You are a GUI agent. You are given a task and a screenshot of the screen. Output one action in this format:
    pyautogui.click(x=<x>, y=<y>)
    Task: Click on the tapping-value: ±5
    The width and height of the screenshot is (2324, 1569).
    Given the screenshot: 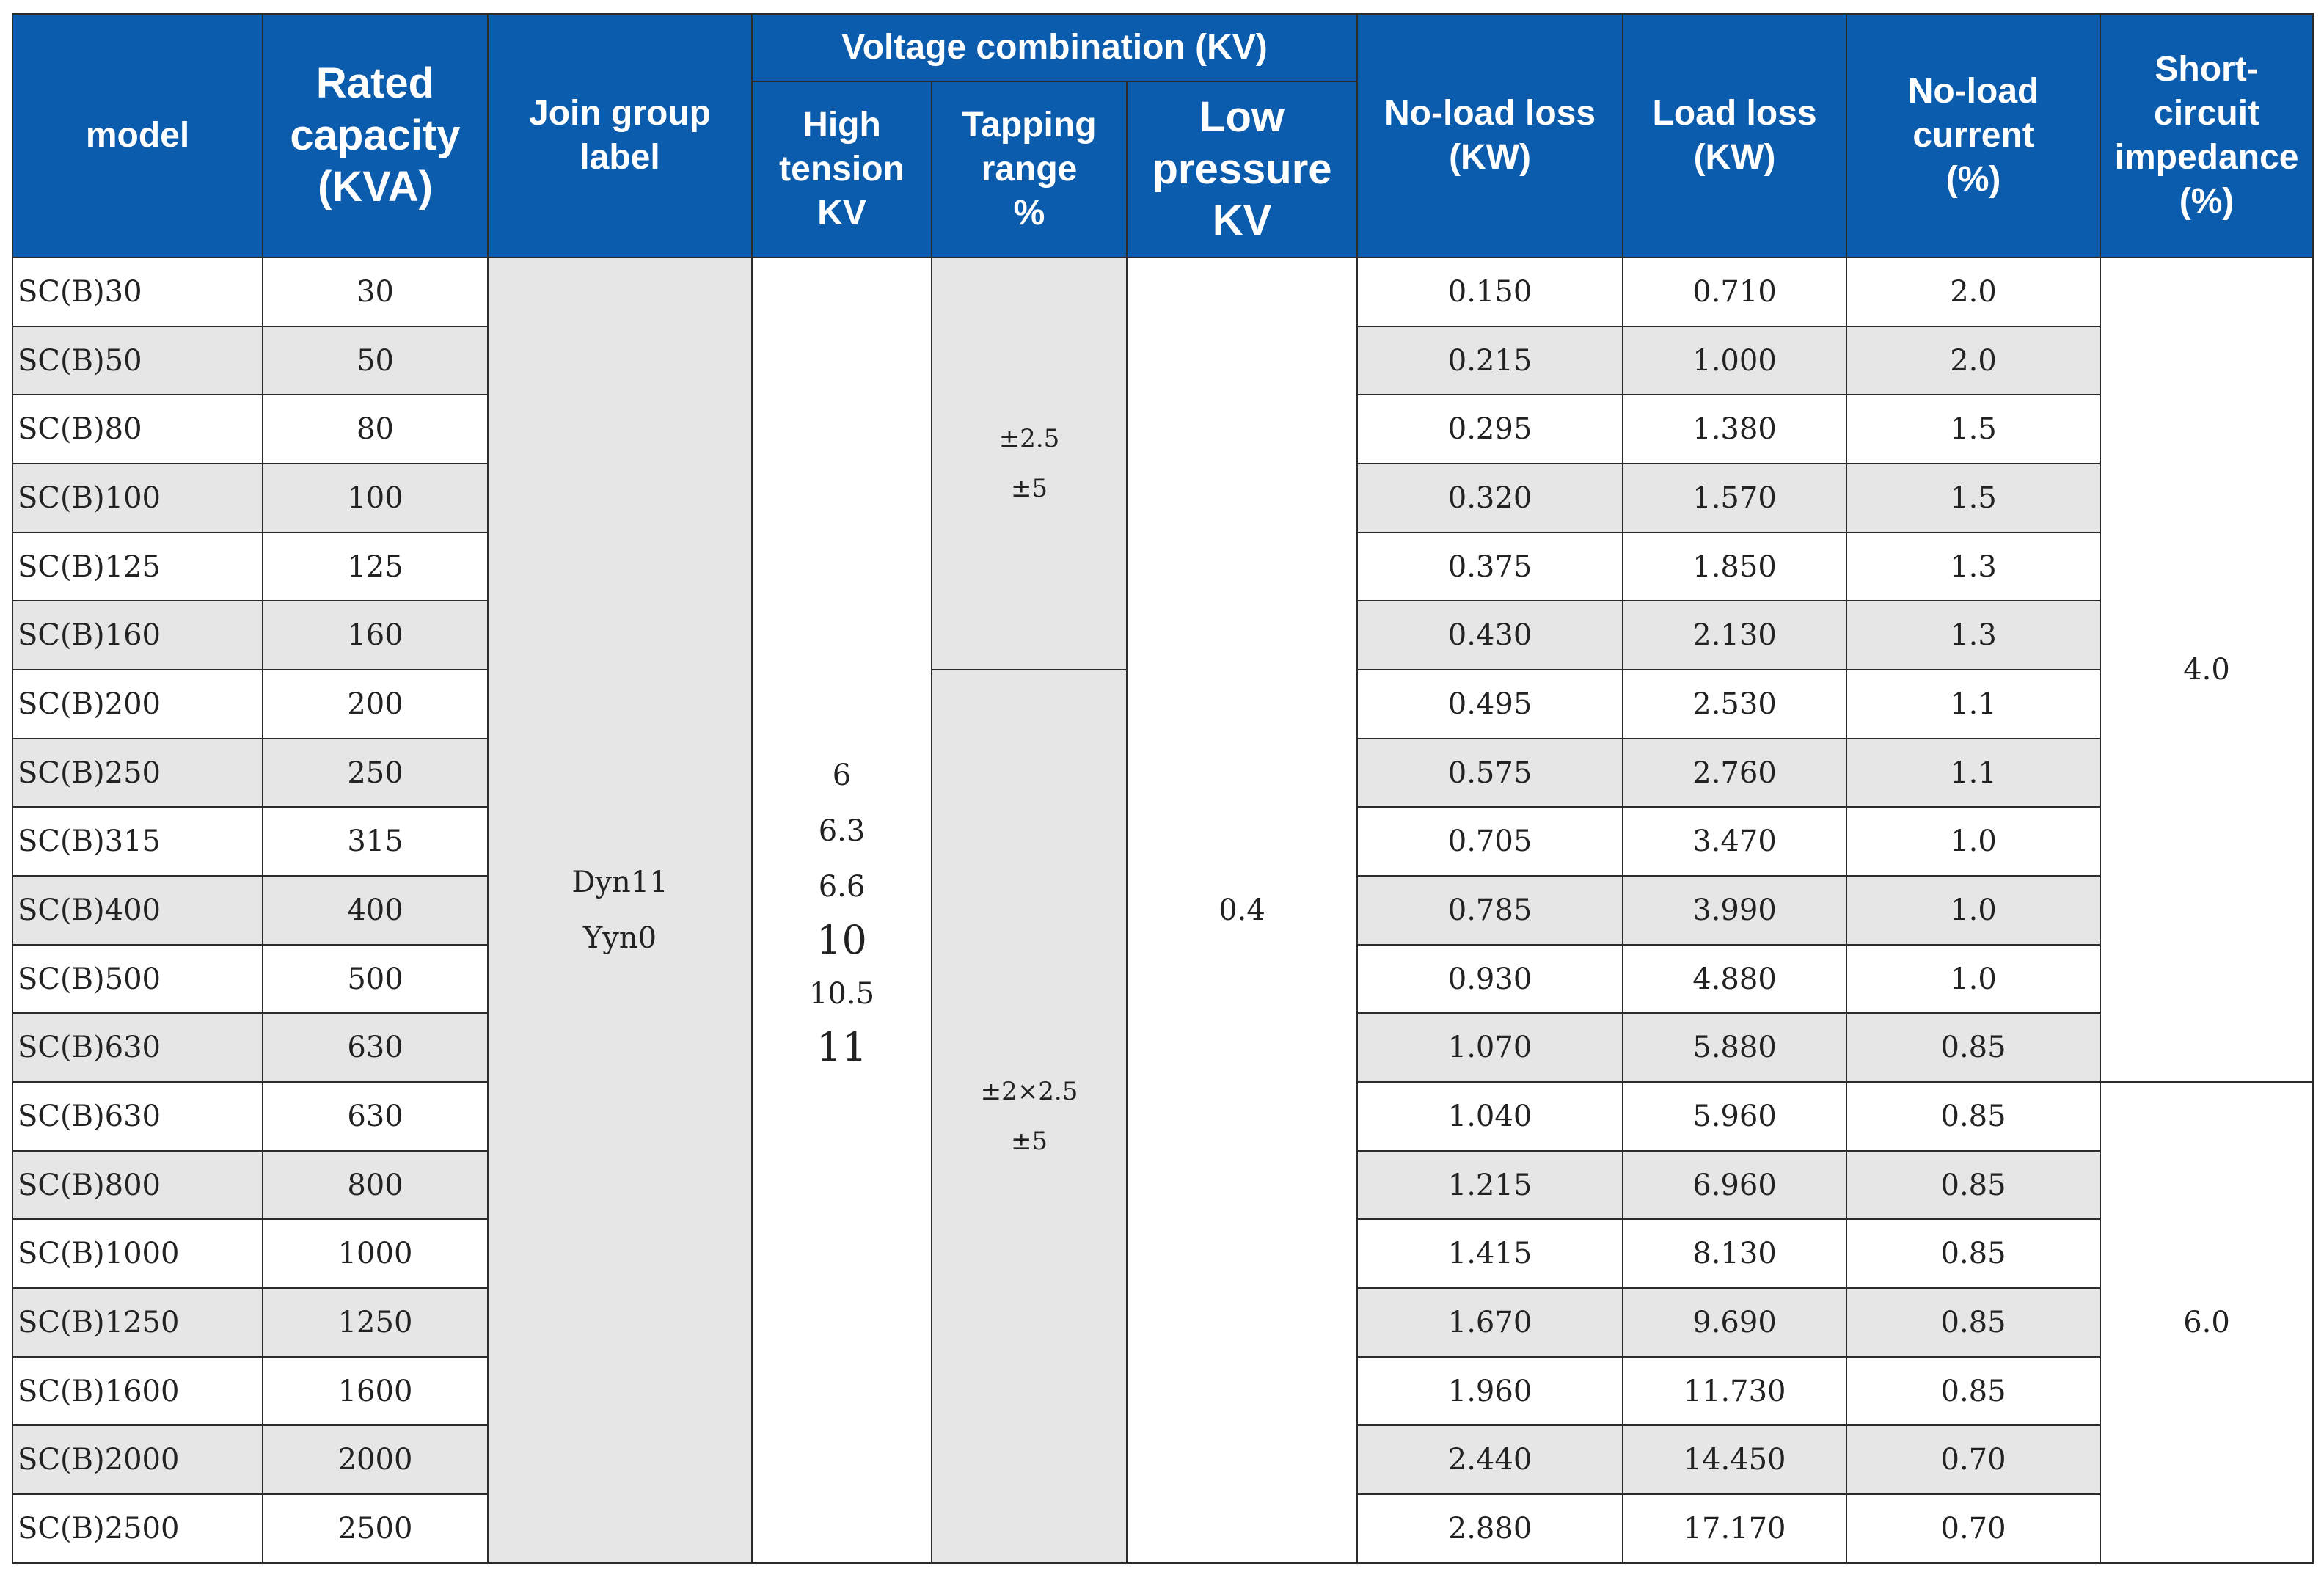 What is the action you would take?
    pyautogui.click(x=1029, y=489)
    